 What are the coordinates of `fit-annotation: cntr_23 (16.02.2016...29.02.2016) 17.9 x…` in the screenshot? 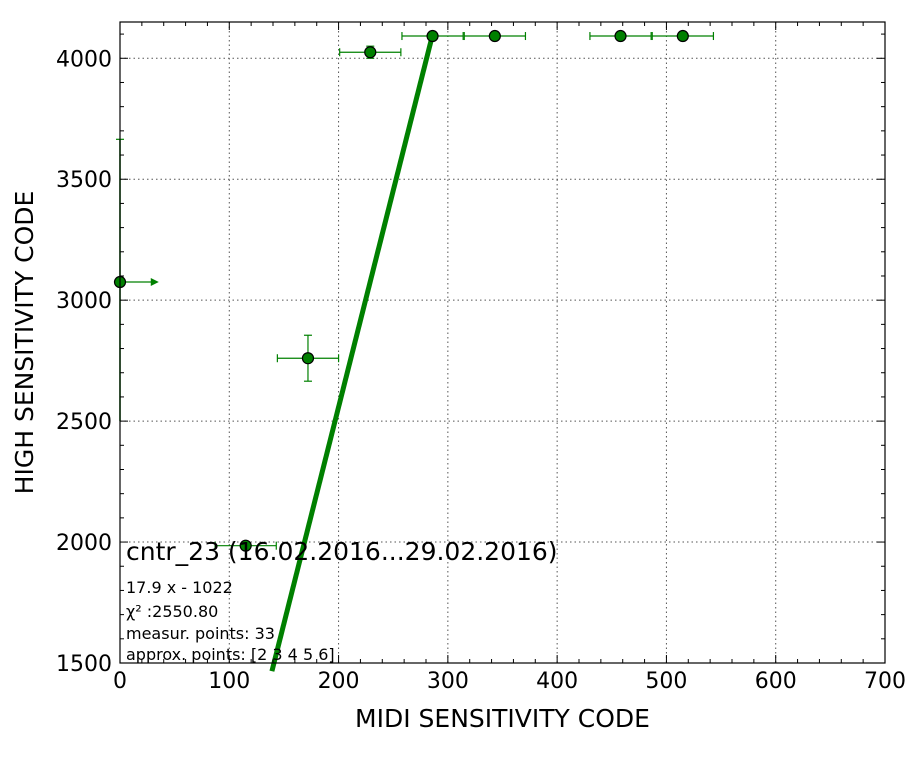 It's located at (342, 600).